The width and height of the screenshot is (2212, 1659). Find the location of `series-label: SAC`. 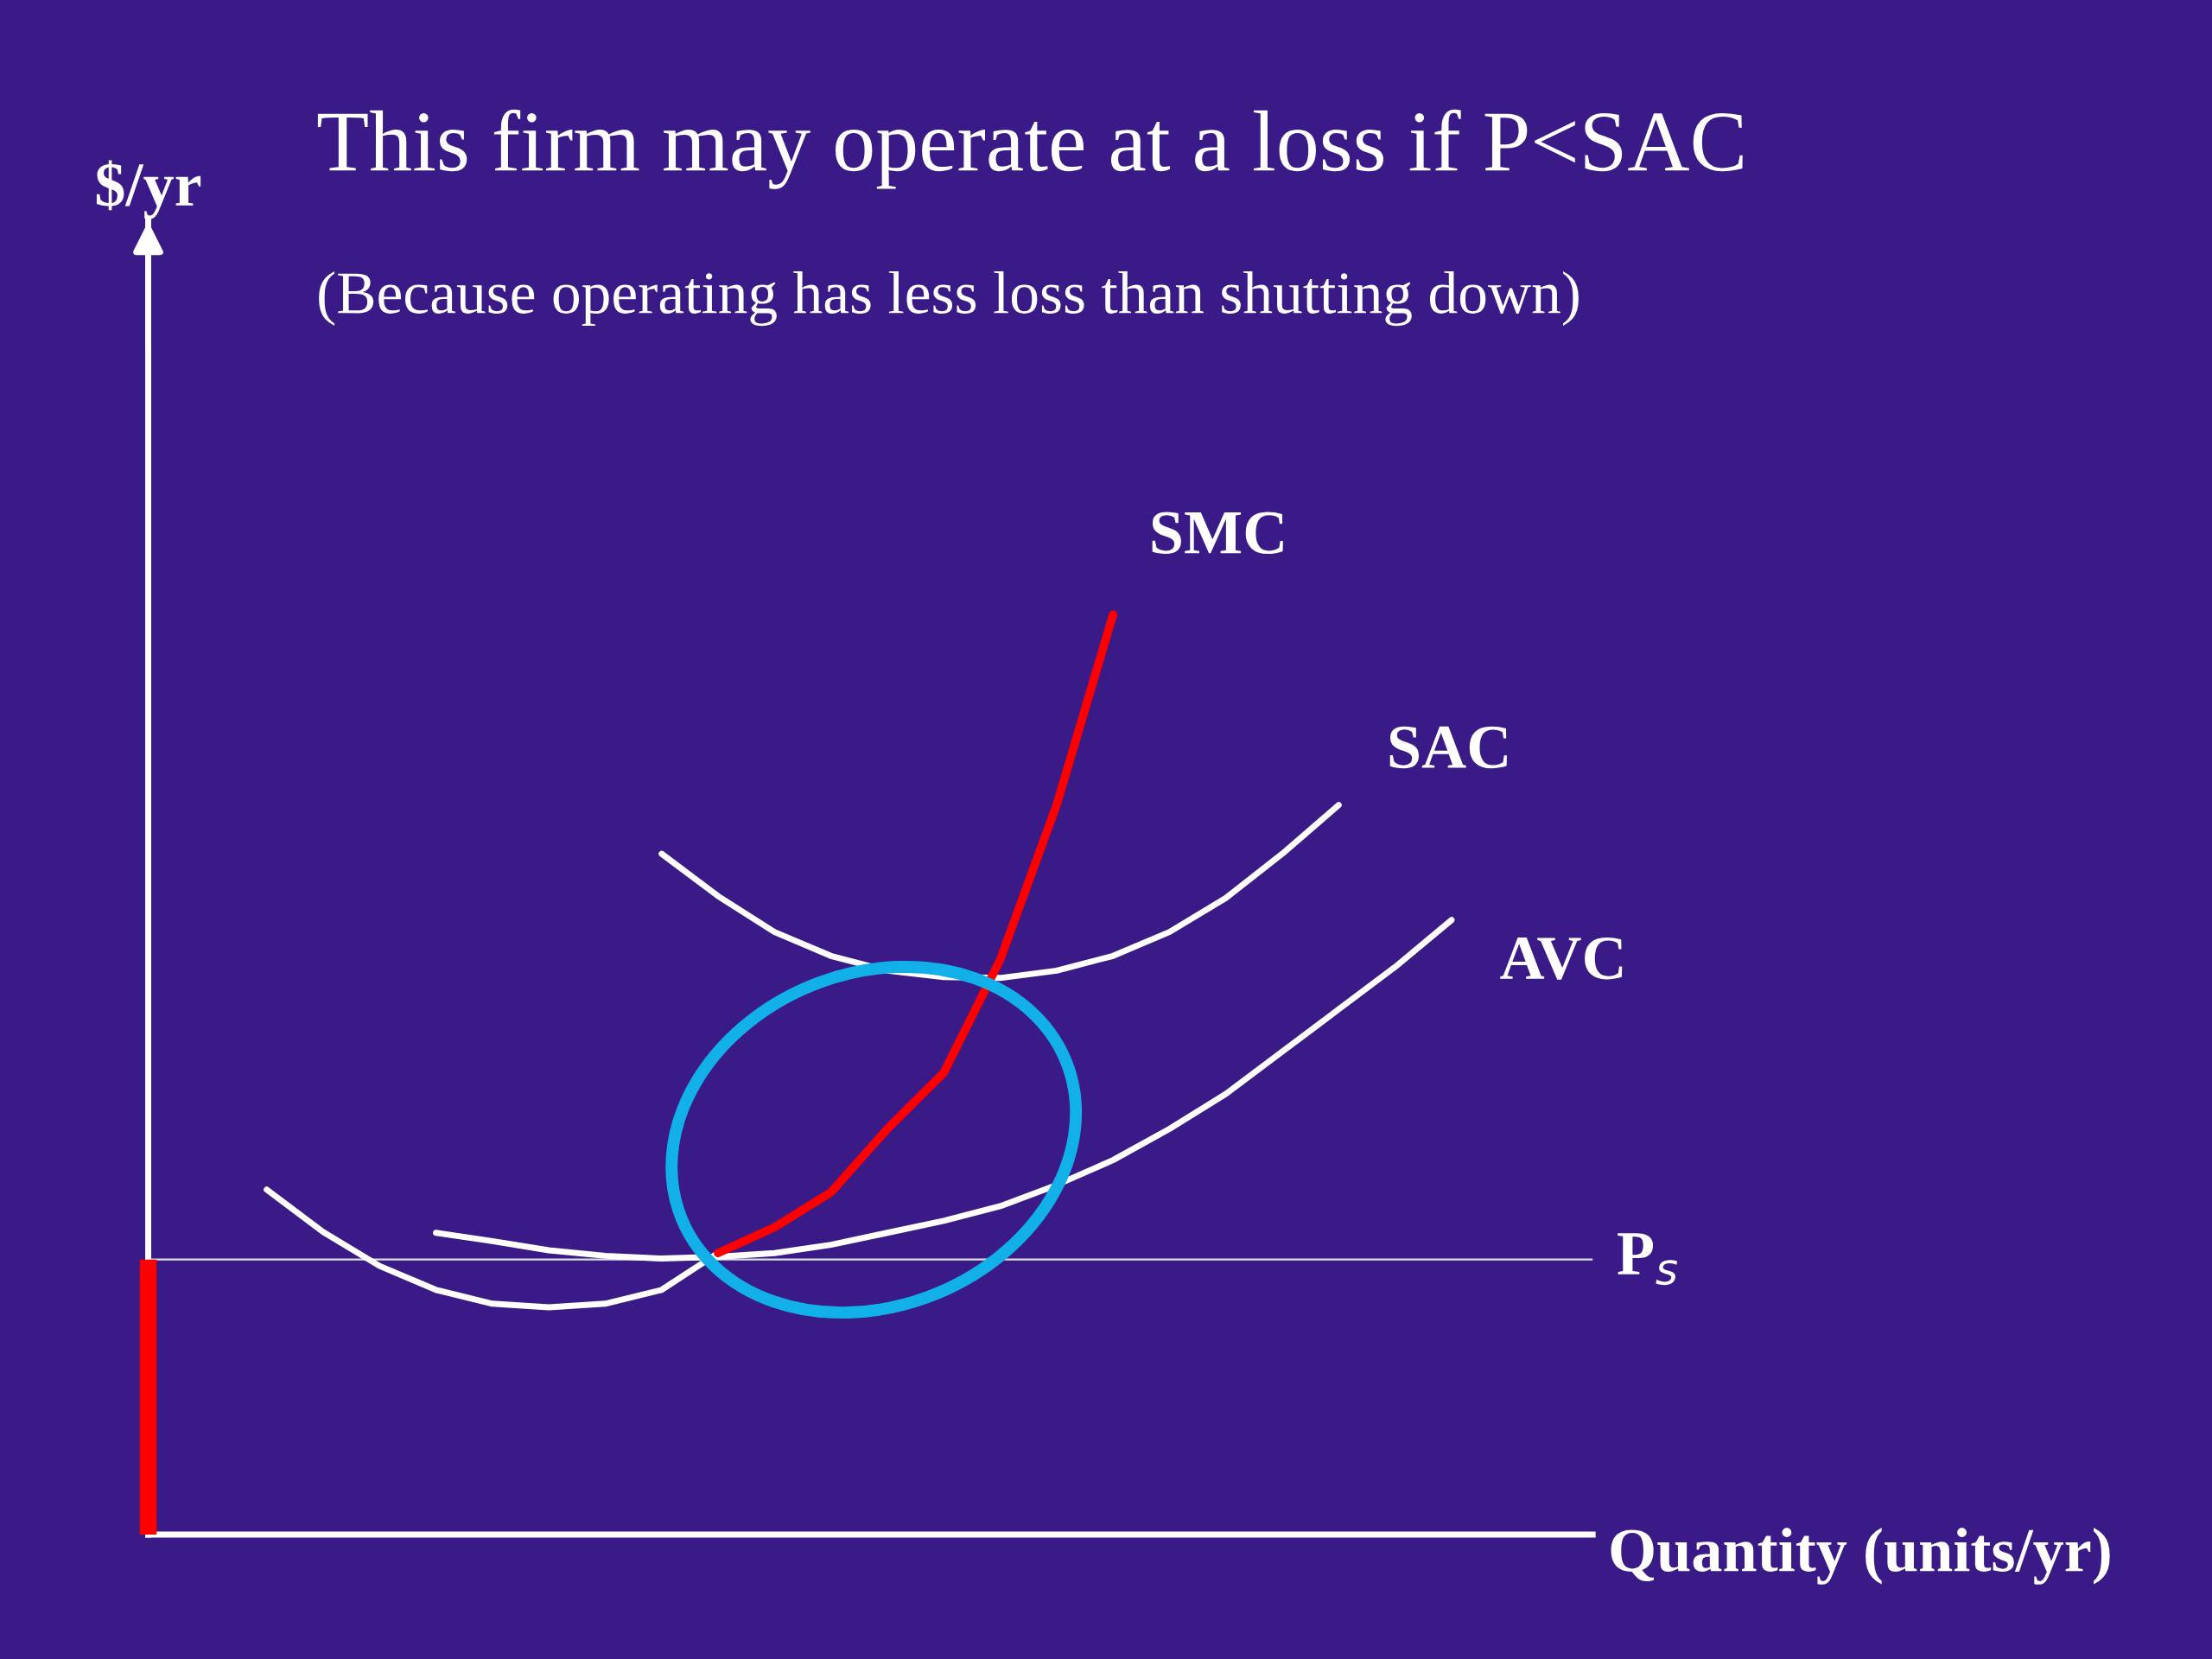

series-label: SAC is located at coordinates (1448, 747).